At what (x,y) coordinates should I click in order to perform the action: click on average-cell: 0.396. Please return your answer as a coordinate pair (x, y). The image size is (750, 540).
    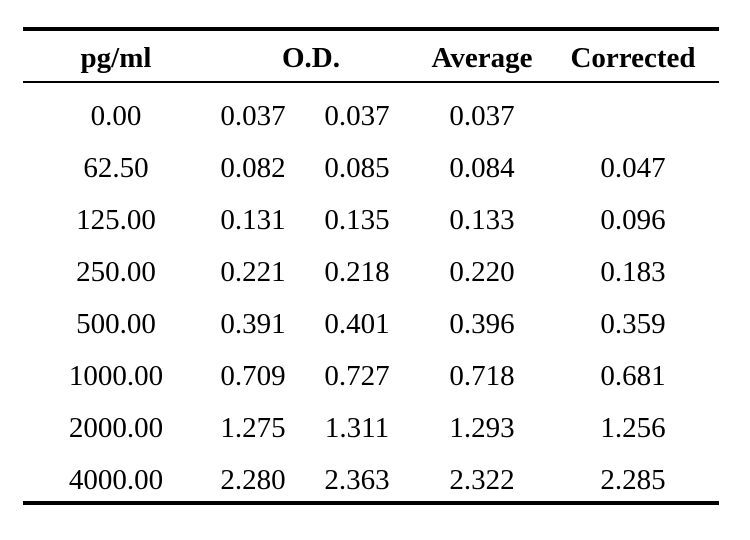
    Looking at the image, I should click on (482, 324).